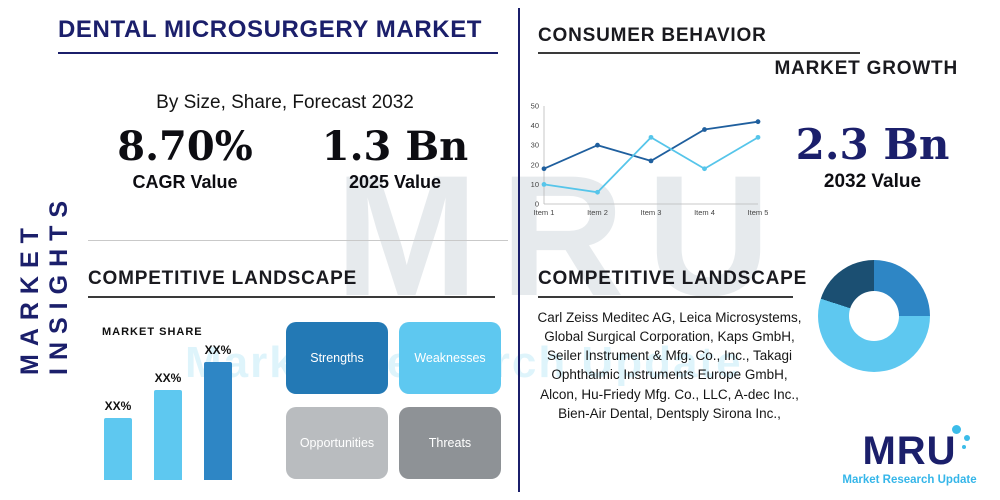  Describe the element at coordinates (450, 443) in the screenshot. I see `swot-threats: Threats` at that location.